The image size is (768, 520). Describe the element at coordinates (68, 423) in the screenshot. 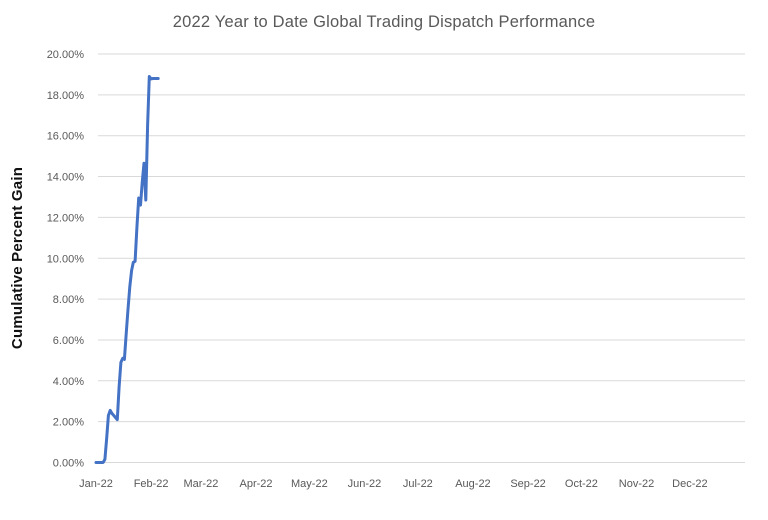

I see `y-tick-label: 2.00%` at that location.